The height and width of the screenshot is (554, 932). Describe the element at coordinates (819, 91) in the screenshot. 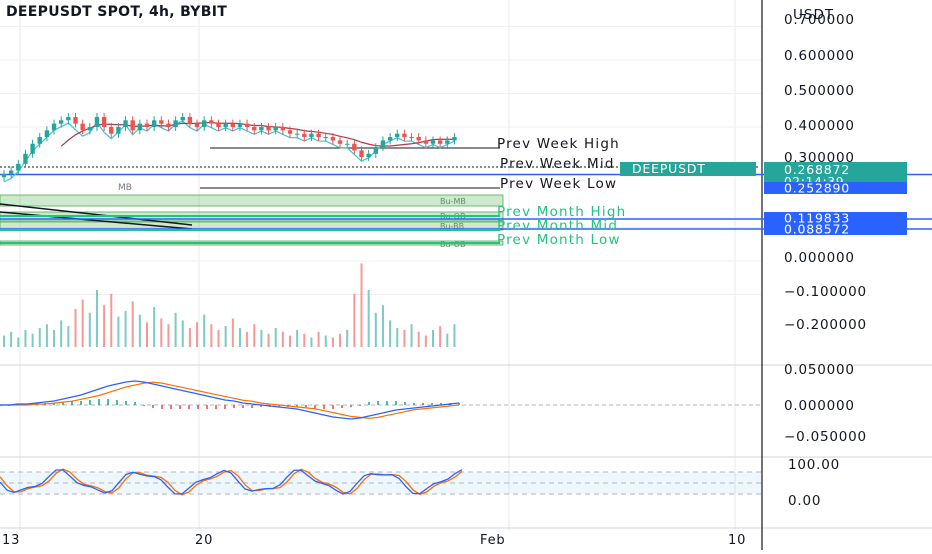

I see `price-tick-label-2: 0.500000` at that location.